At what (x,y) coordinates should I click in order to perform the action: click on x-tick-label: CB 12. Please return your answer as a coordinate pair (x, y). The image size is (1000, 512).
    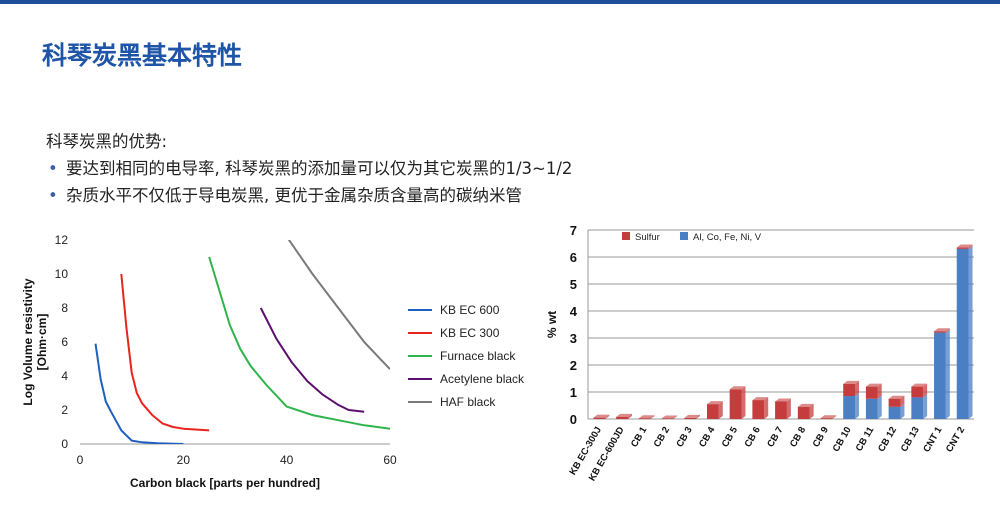
    Looking at the image, I should click on (887, 439).